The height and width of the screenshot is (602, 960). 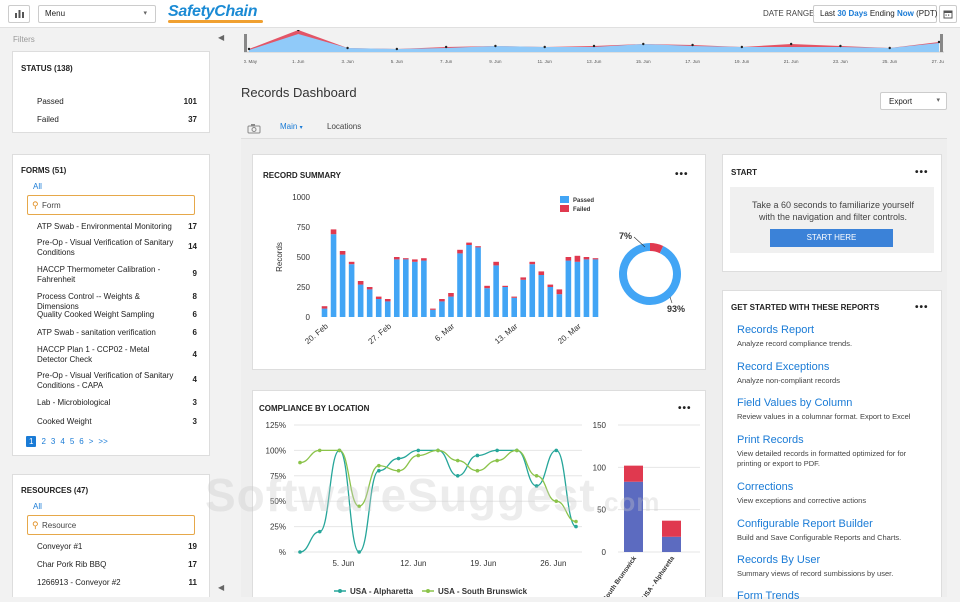 What do you see at coordinates (43, 441) in the screenshot?
I see `page-link: 2` at bounding box center [43, 441].